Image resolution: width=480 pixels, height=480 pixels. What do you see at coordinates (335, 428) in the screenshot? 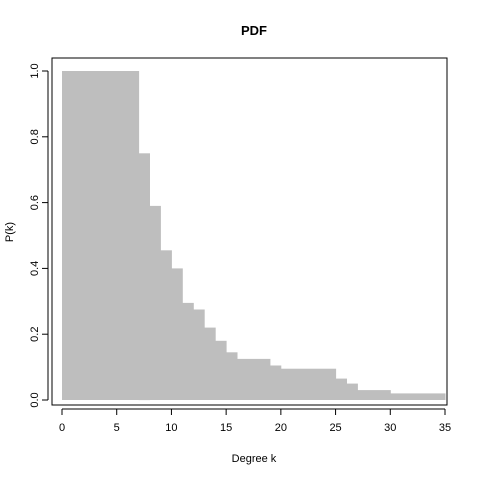
I see `x-tick-label-5: 25` at bounding box center [335, 428].